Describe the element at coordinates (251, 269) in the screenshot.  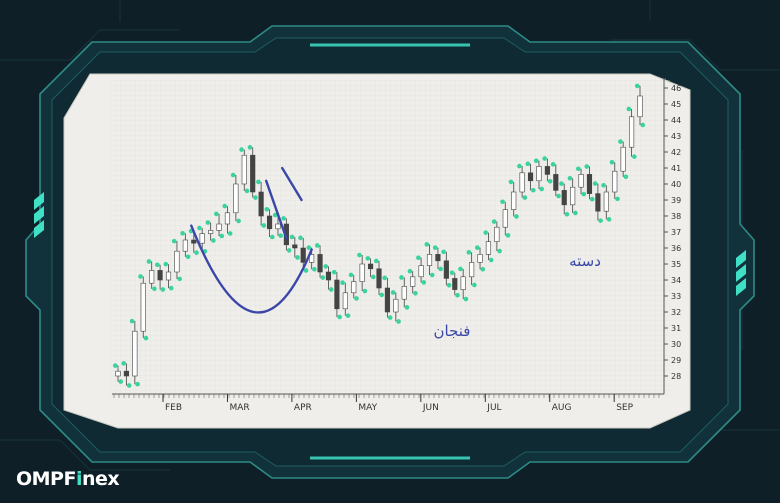
I see `trendline-cup` at that location.